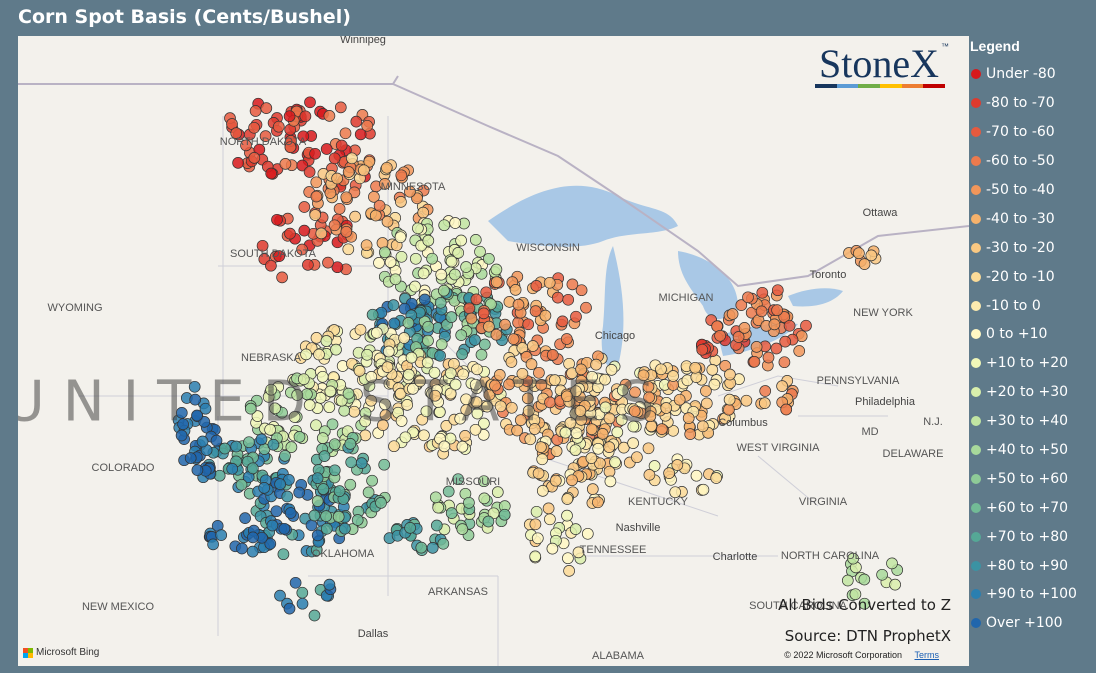  I want to click on logo-bar-segment, so click(847, 86).